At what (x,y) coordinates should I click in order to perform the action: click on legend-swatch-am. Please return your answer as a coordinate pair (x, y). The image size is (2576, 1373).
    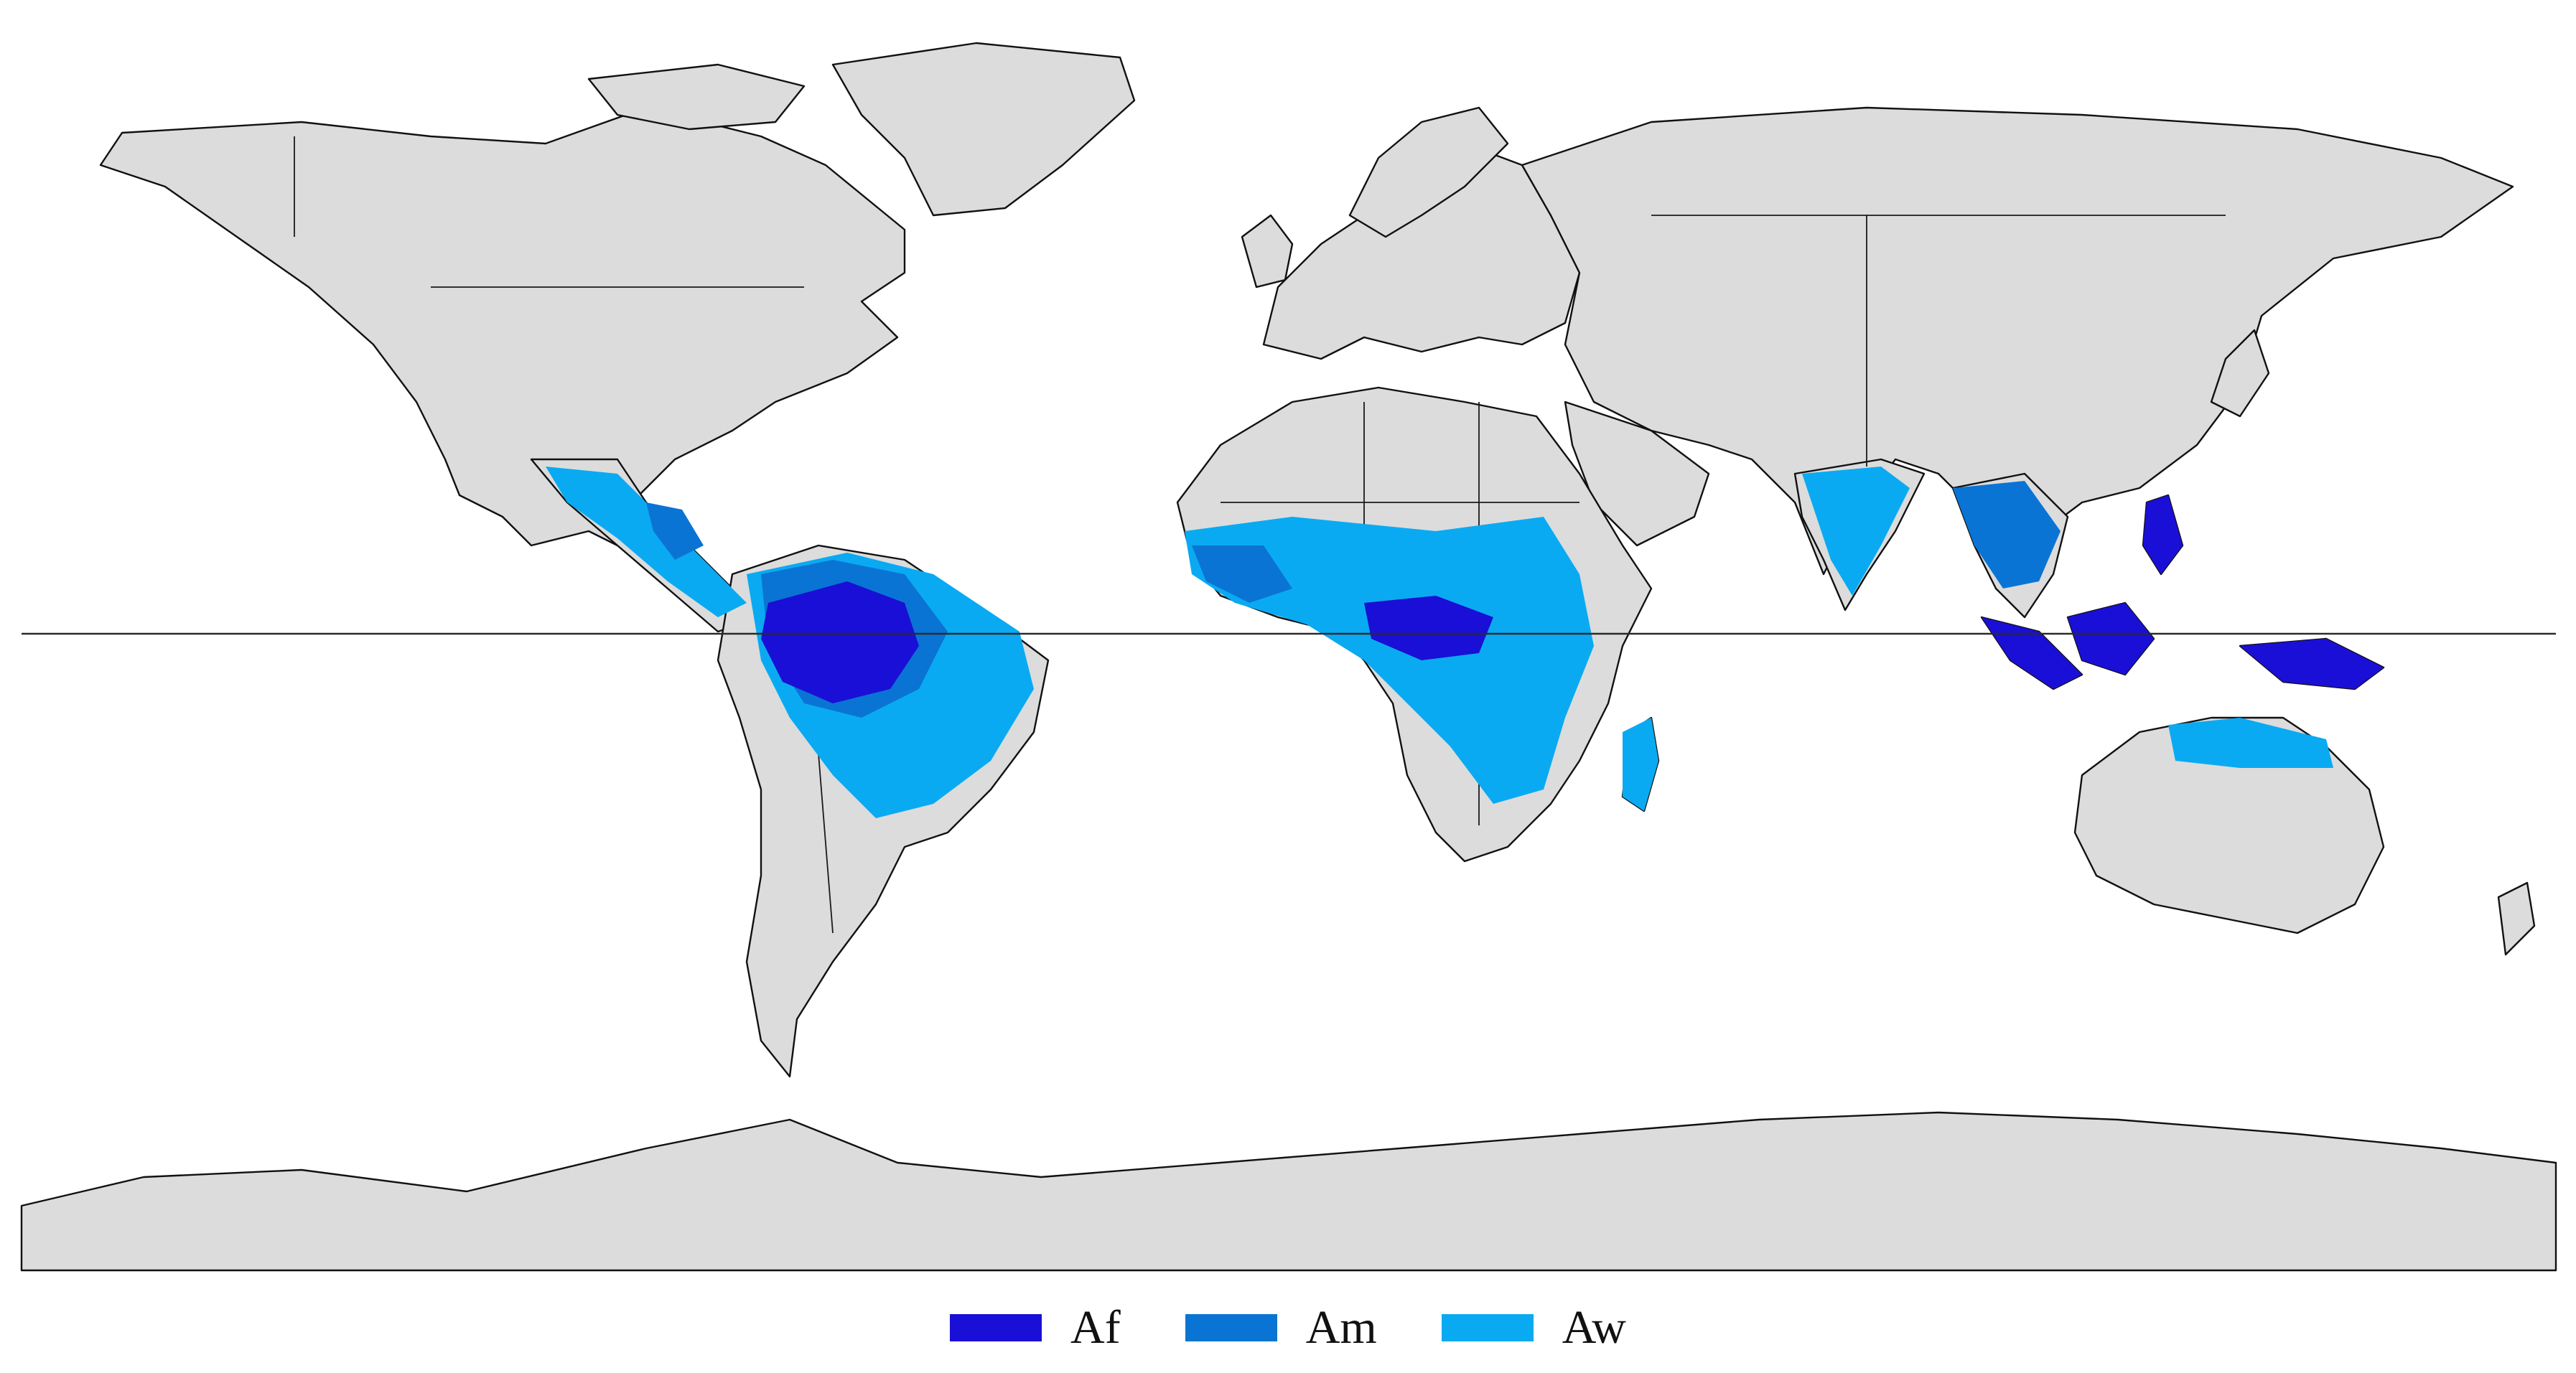
    Looking at the image, I should click on (1231, 1327).